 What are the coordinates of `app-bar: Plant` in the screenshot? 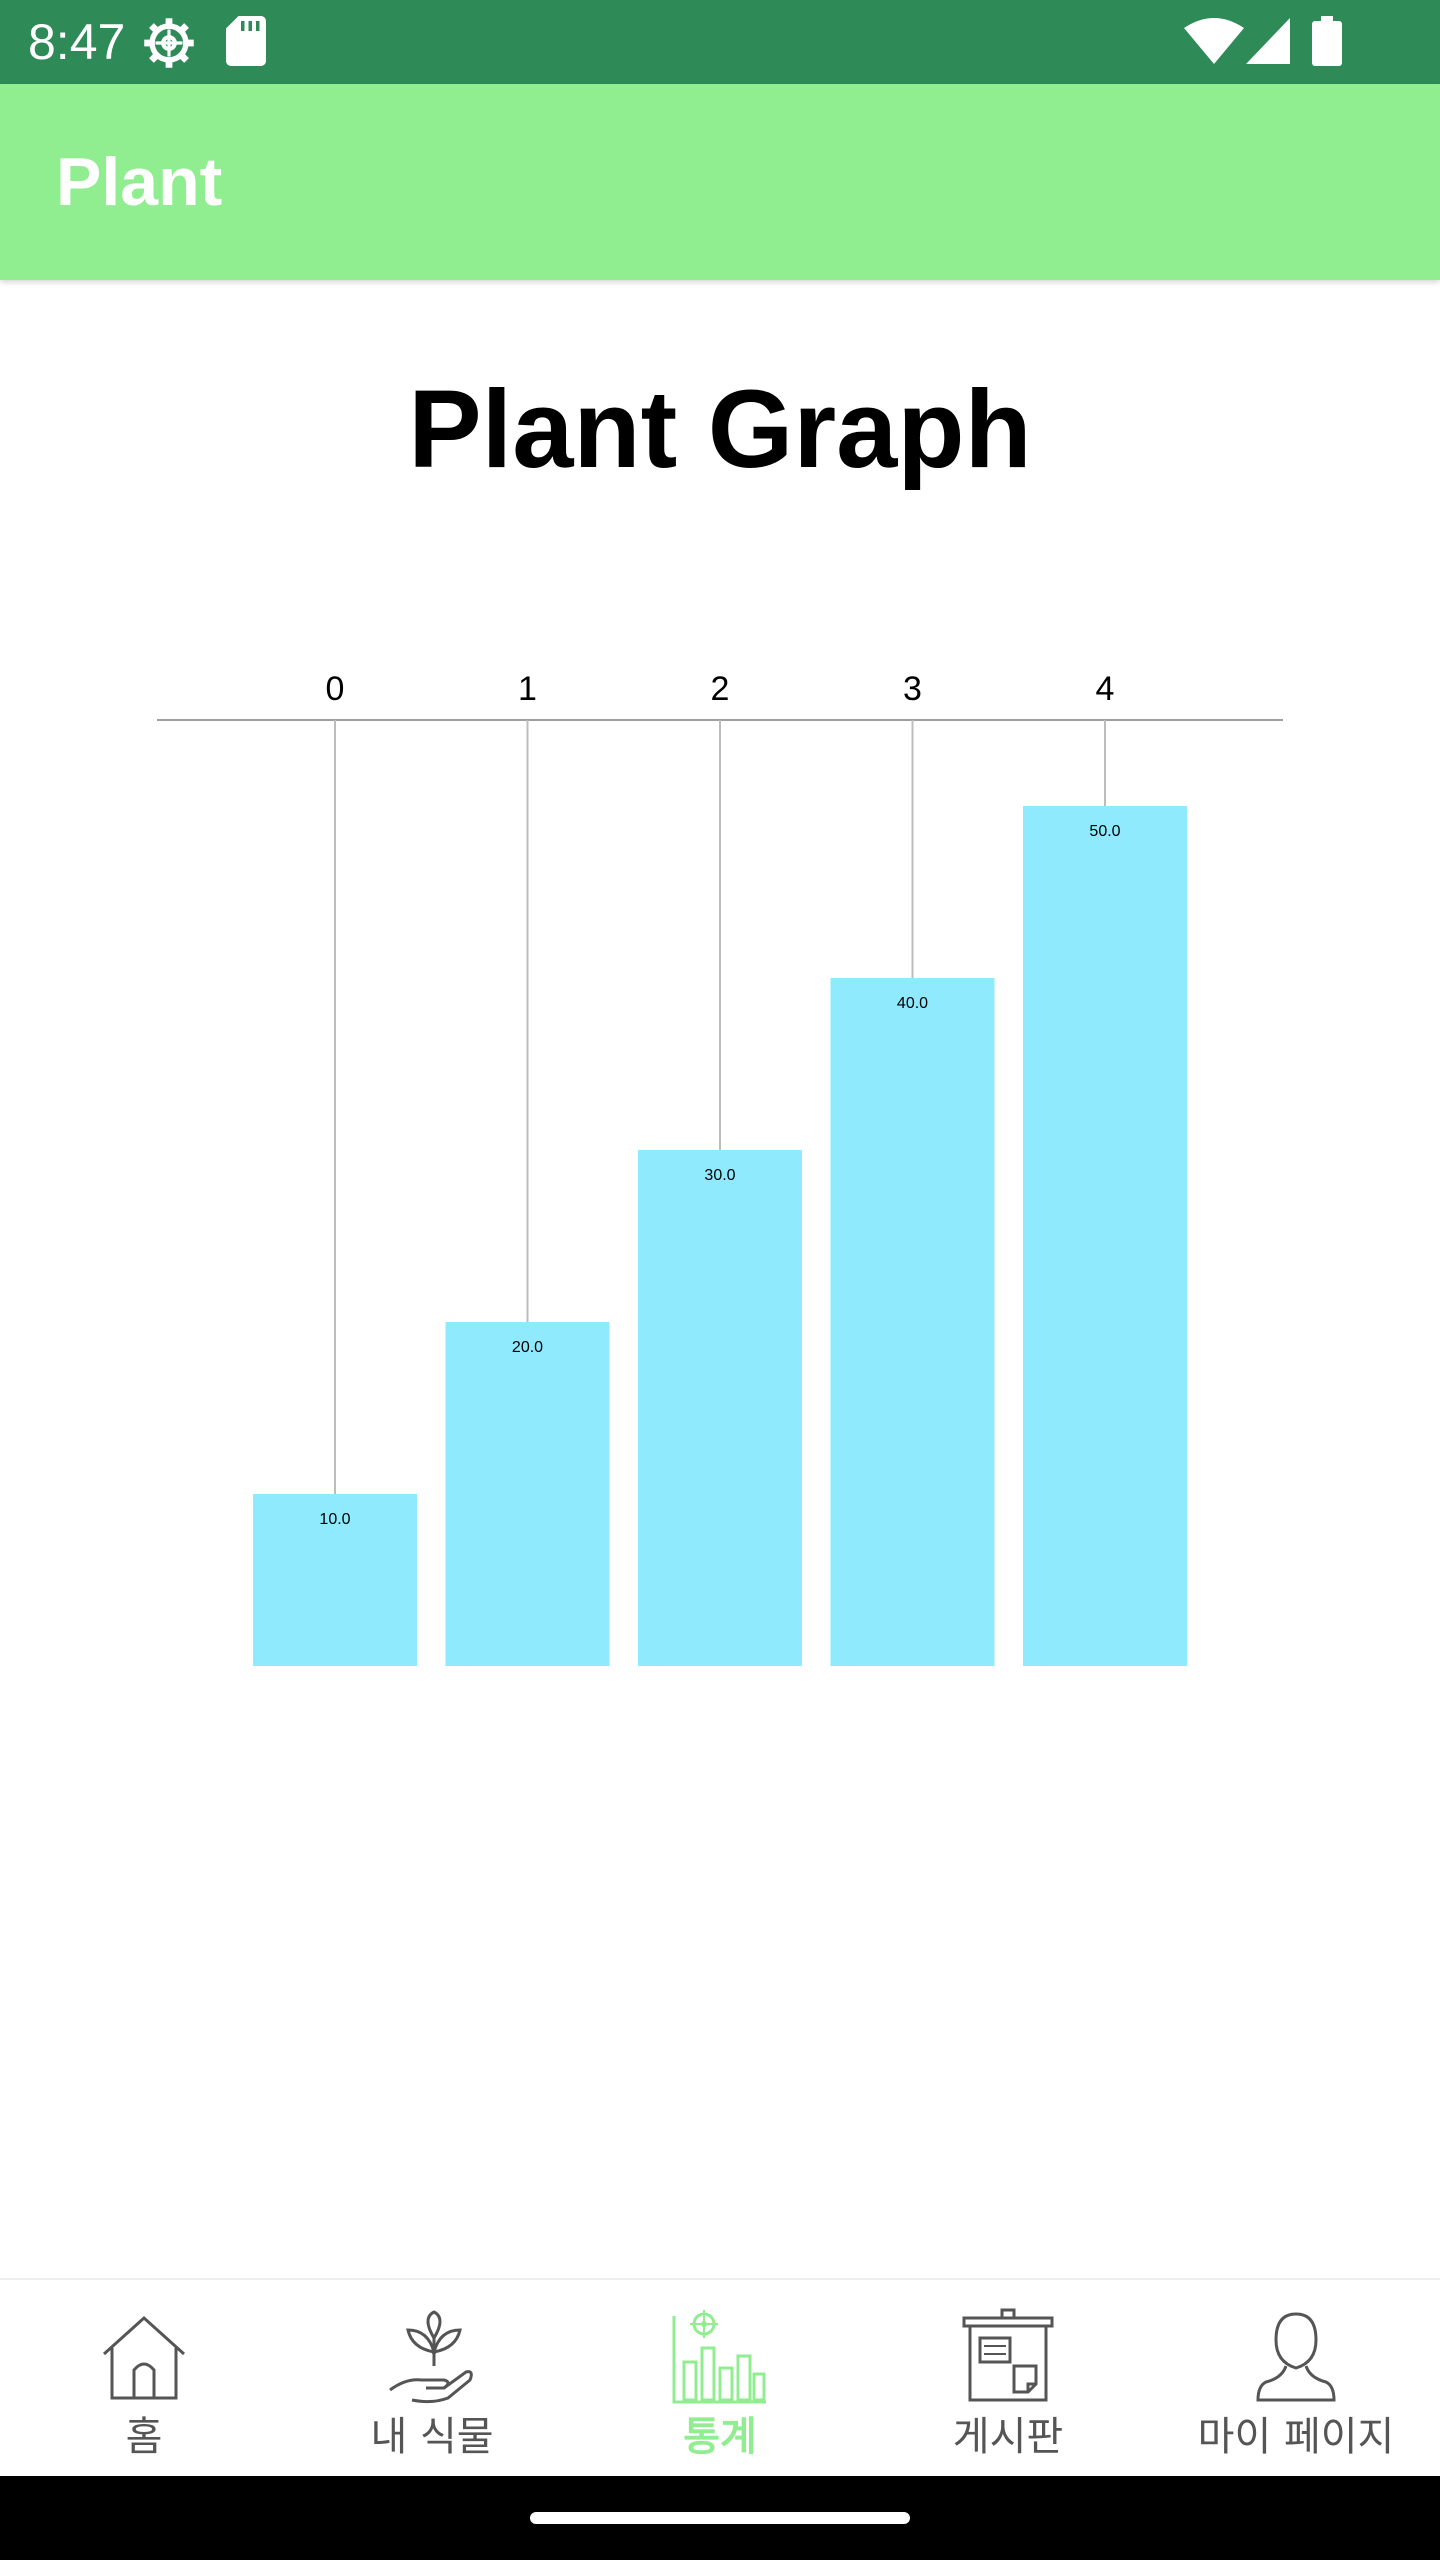 It's located at (720, 182).